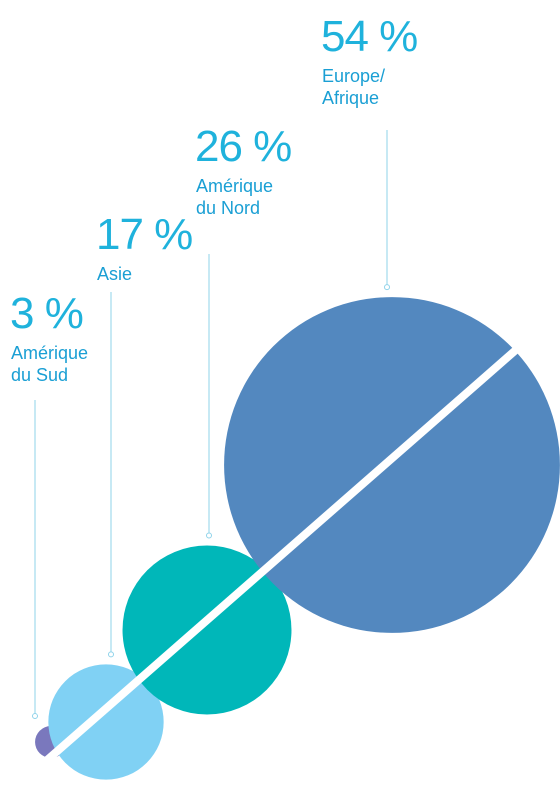 Image resolution: width=560 pixels, height=789 pixels. I want to click on bubble, so click(106, 722).